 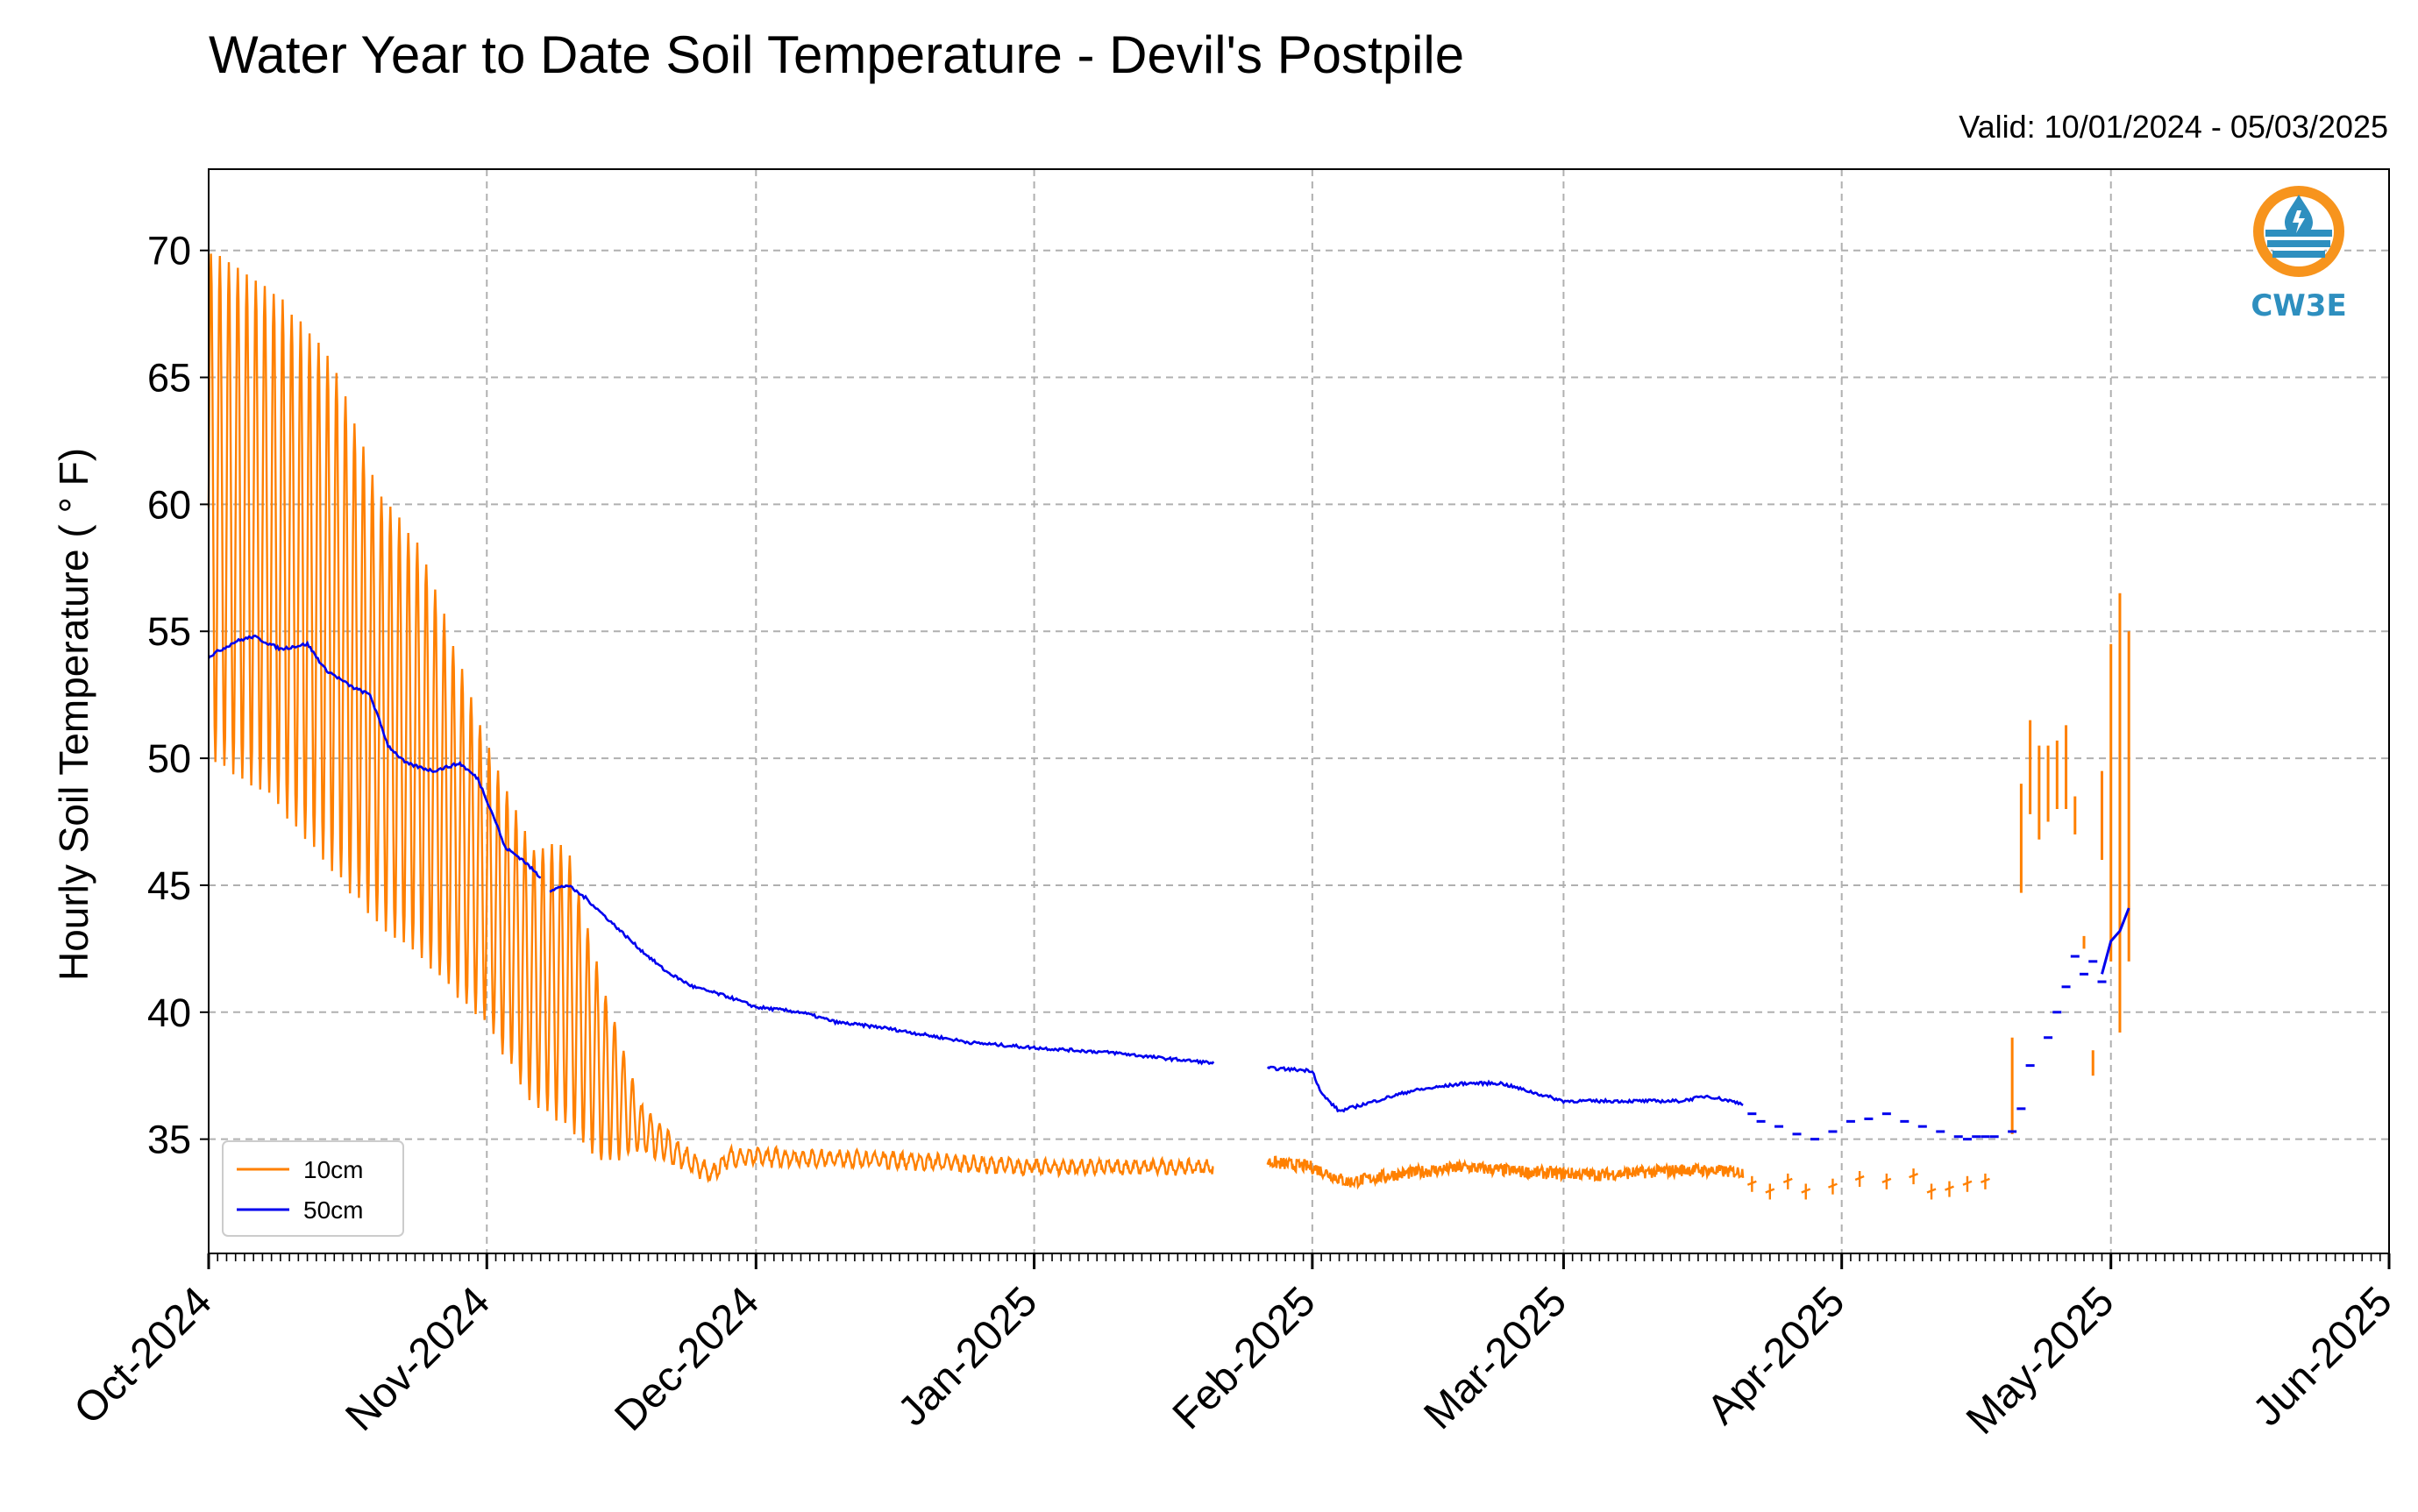 What do you see at coordinates (2298, 305) in the screenshot?
I see `logo-text: CW3E` at bounding box center [2298, 305].